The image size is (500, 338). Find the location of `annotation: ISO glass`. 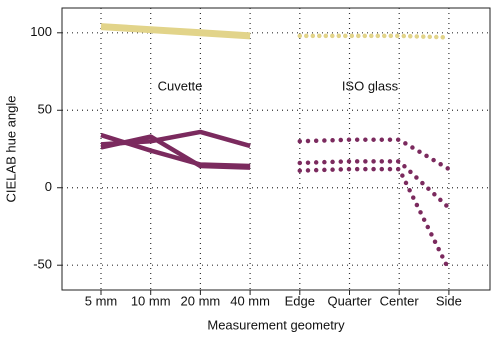

annotation: ISO glass is located at coordinates (370, 85).